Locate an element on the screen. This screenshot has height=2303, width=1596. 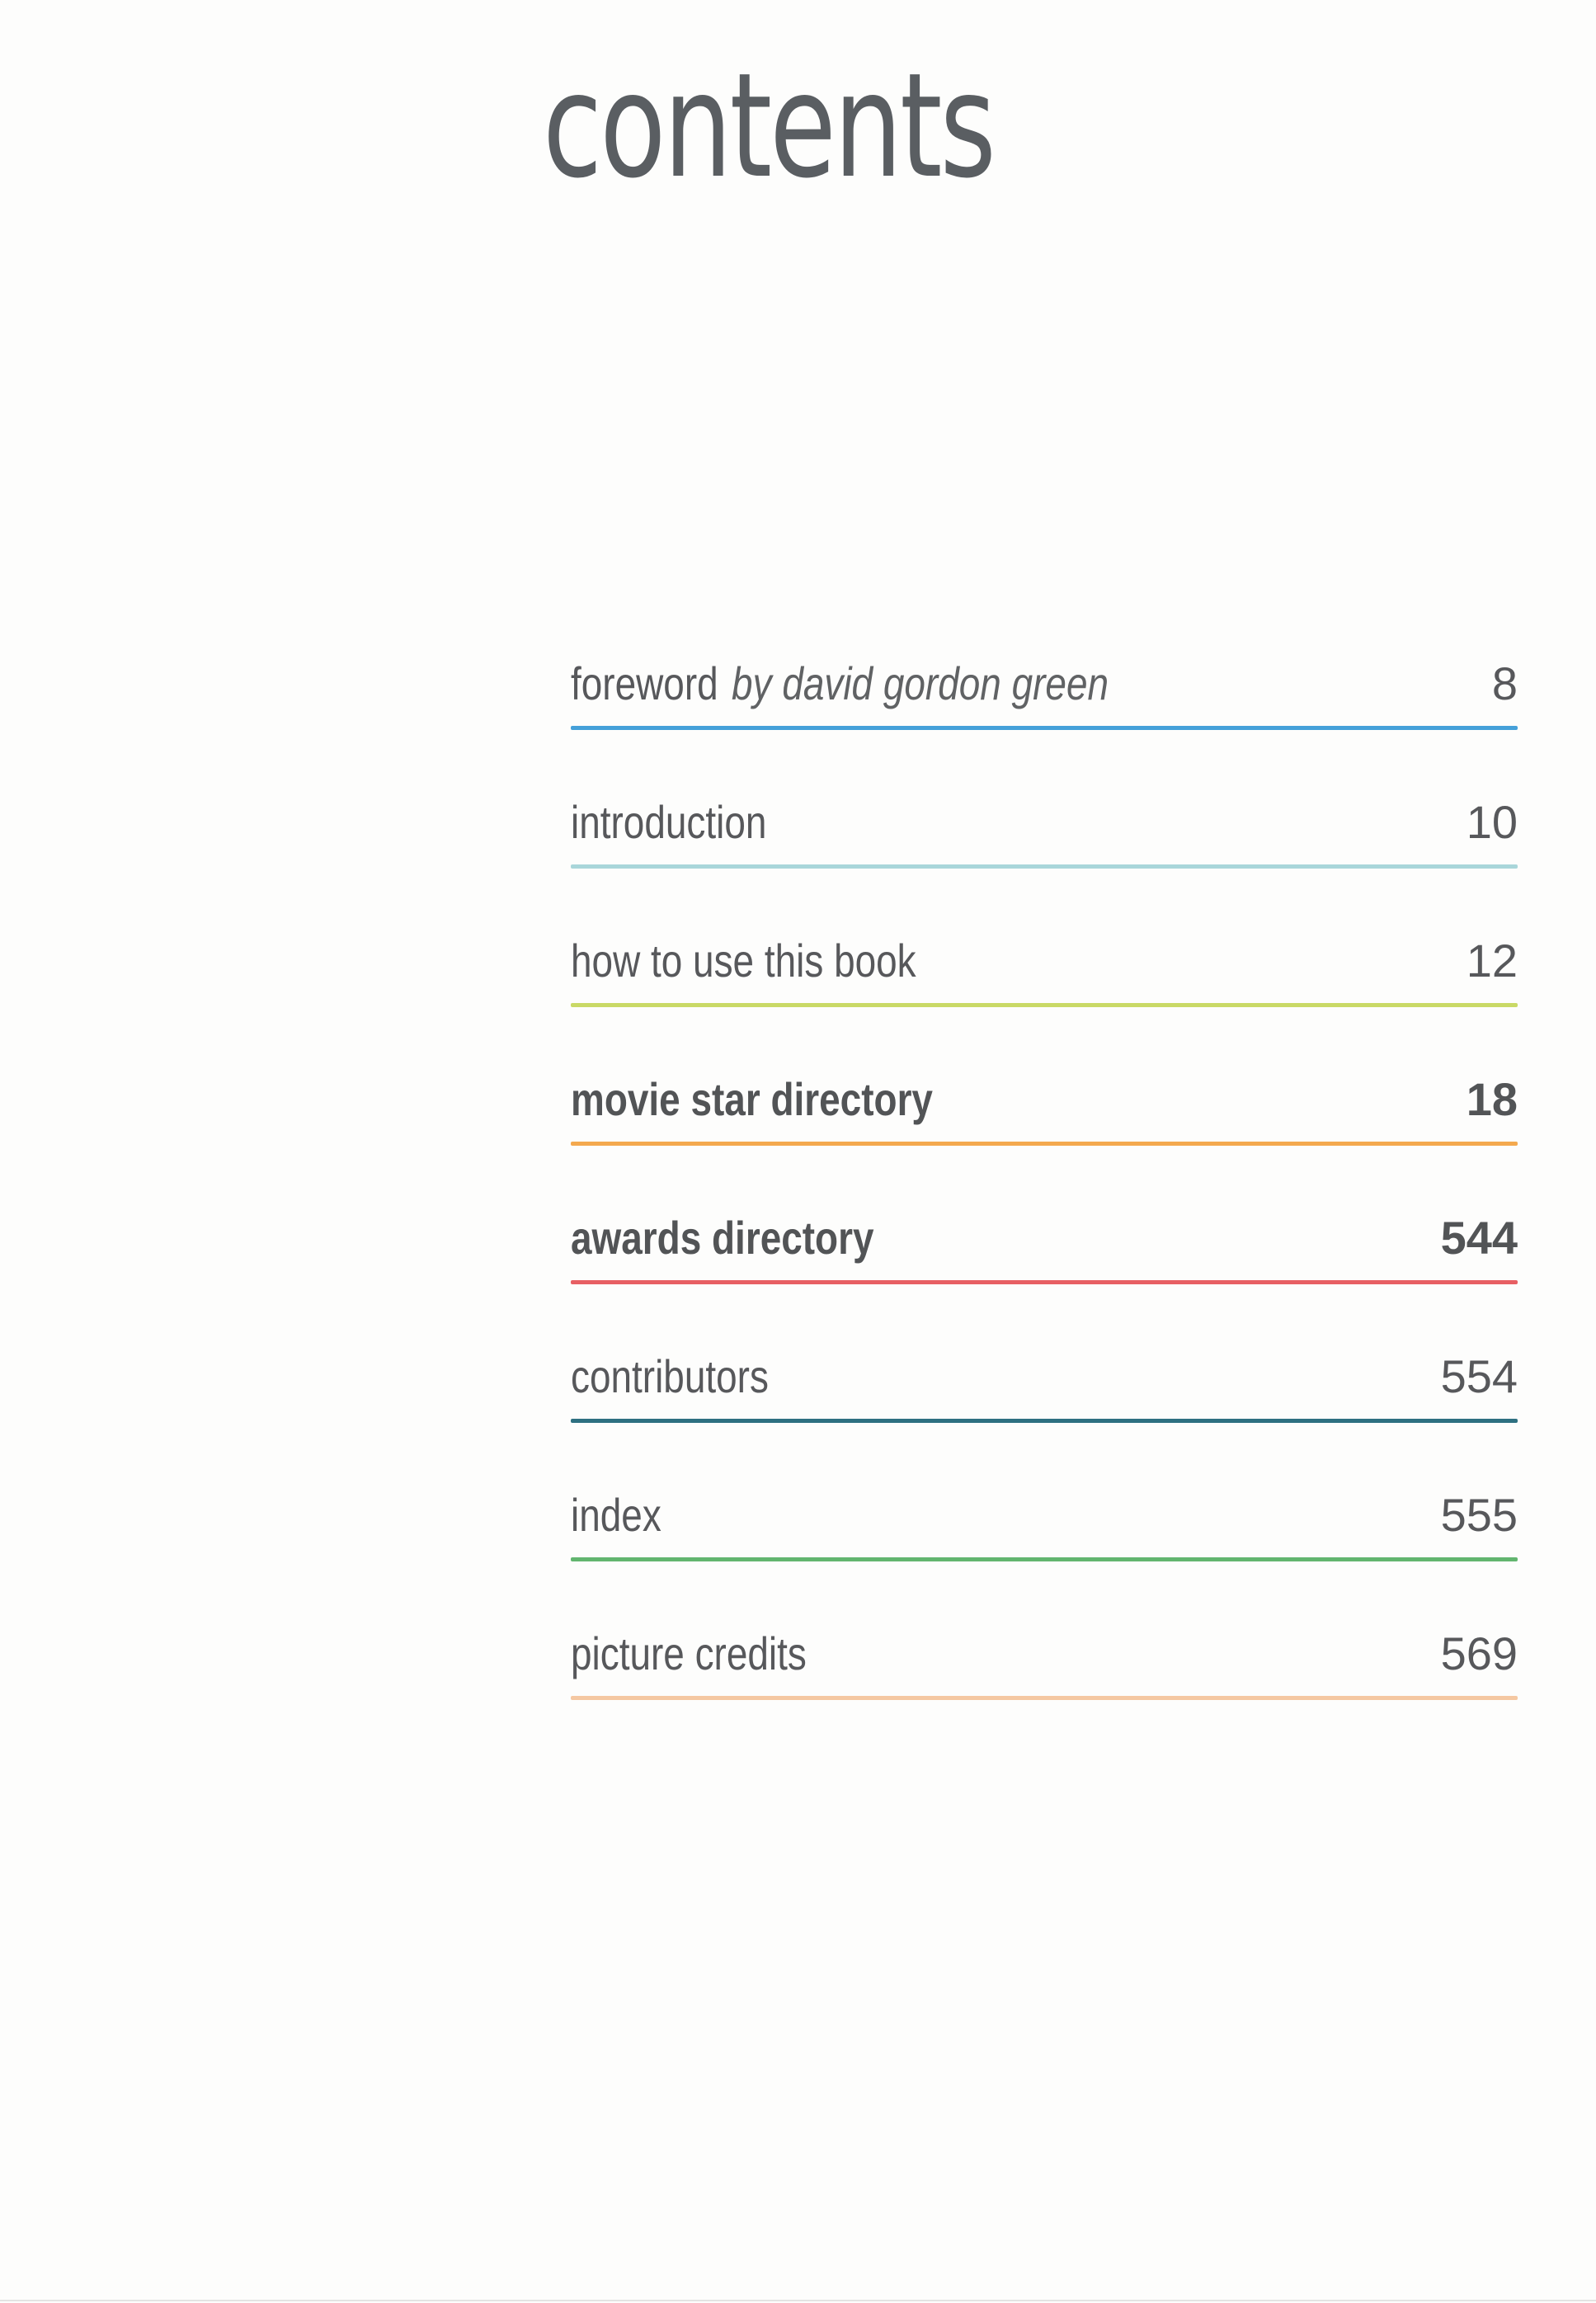
toc-entry-text: movie star directory 18 is located at coordinates (1044, 1099).